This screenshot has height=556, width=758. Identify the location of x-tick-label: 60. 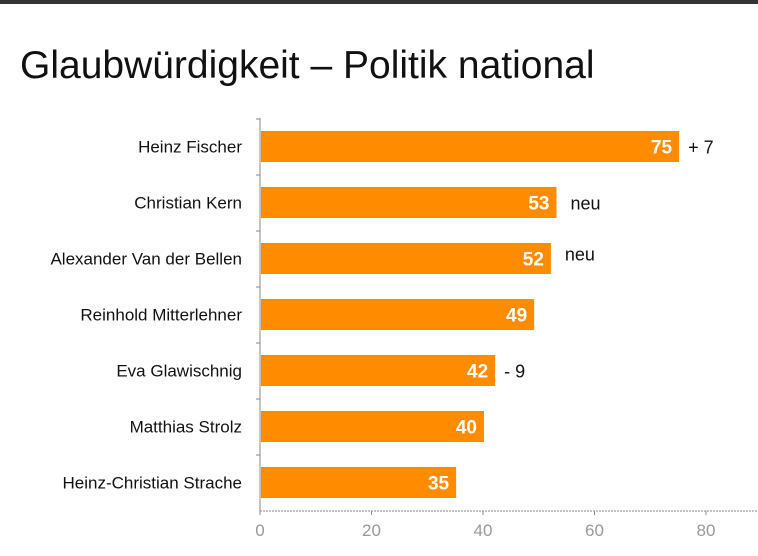
(594, 530).